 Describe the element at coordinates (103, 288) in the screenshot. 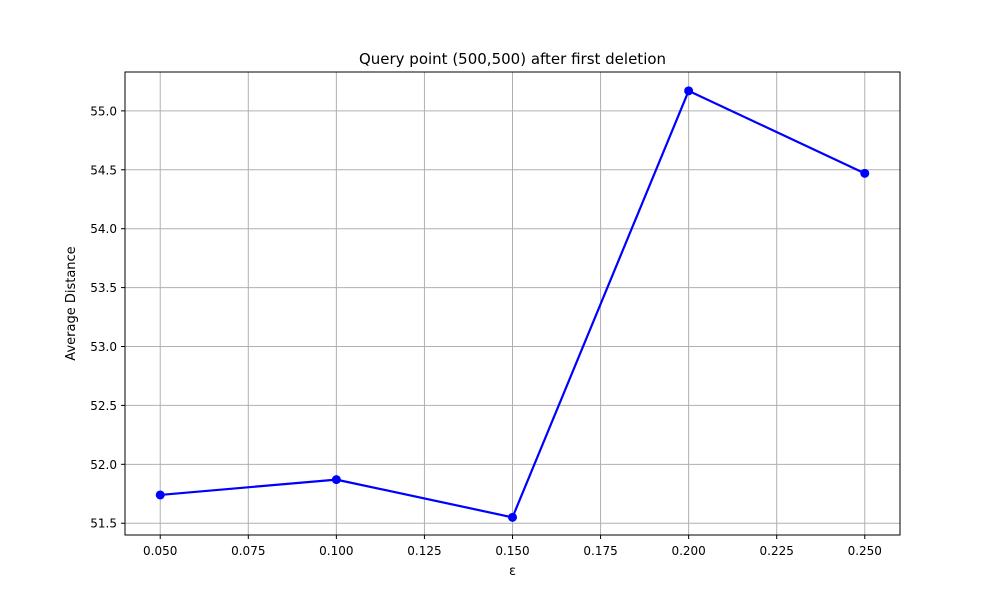

I see `y-tick-label: 53.5` at that location.